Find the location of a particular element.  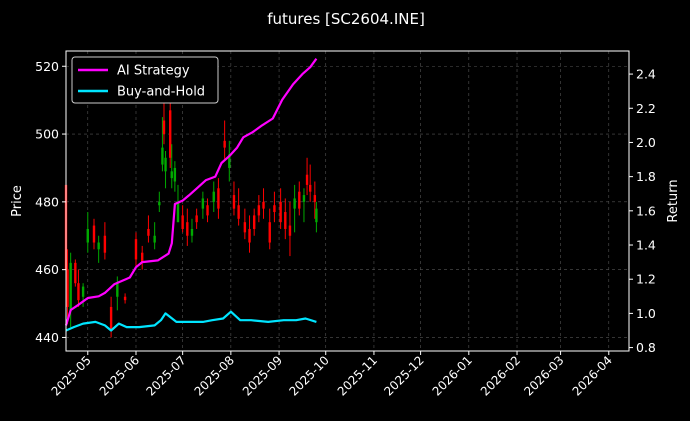

y-left-tick-label: 440 is located at coordinates (47, 337).